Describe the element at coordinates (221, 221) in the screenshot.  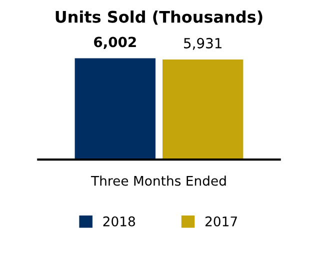
I see `legend-label: 2017` at that location.